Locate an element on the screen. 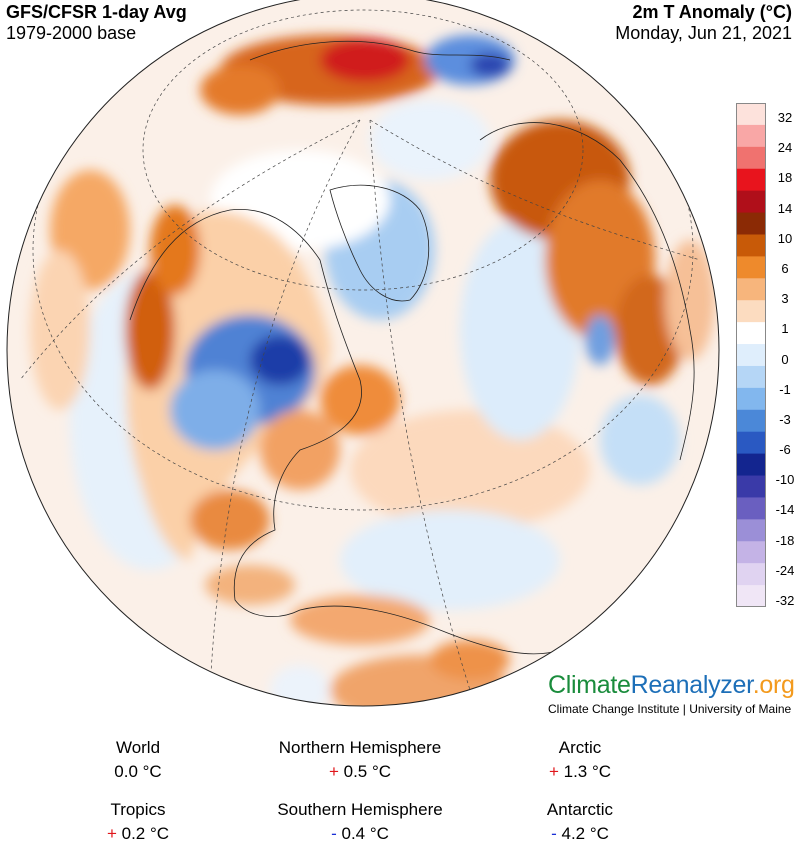 This screenshot has width=800, height=846. legend-tick-label: 3 is located at coordinates (785, 299).